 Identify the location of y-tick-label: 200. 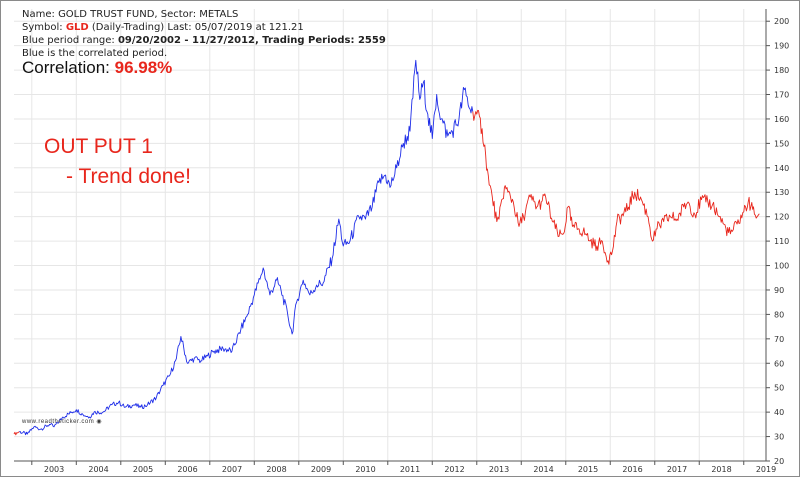
(781, 21).